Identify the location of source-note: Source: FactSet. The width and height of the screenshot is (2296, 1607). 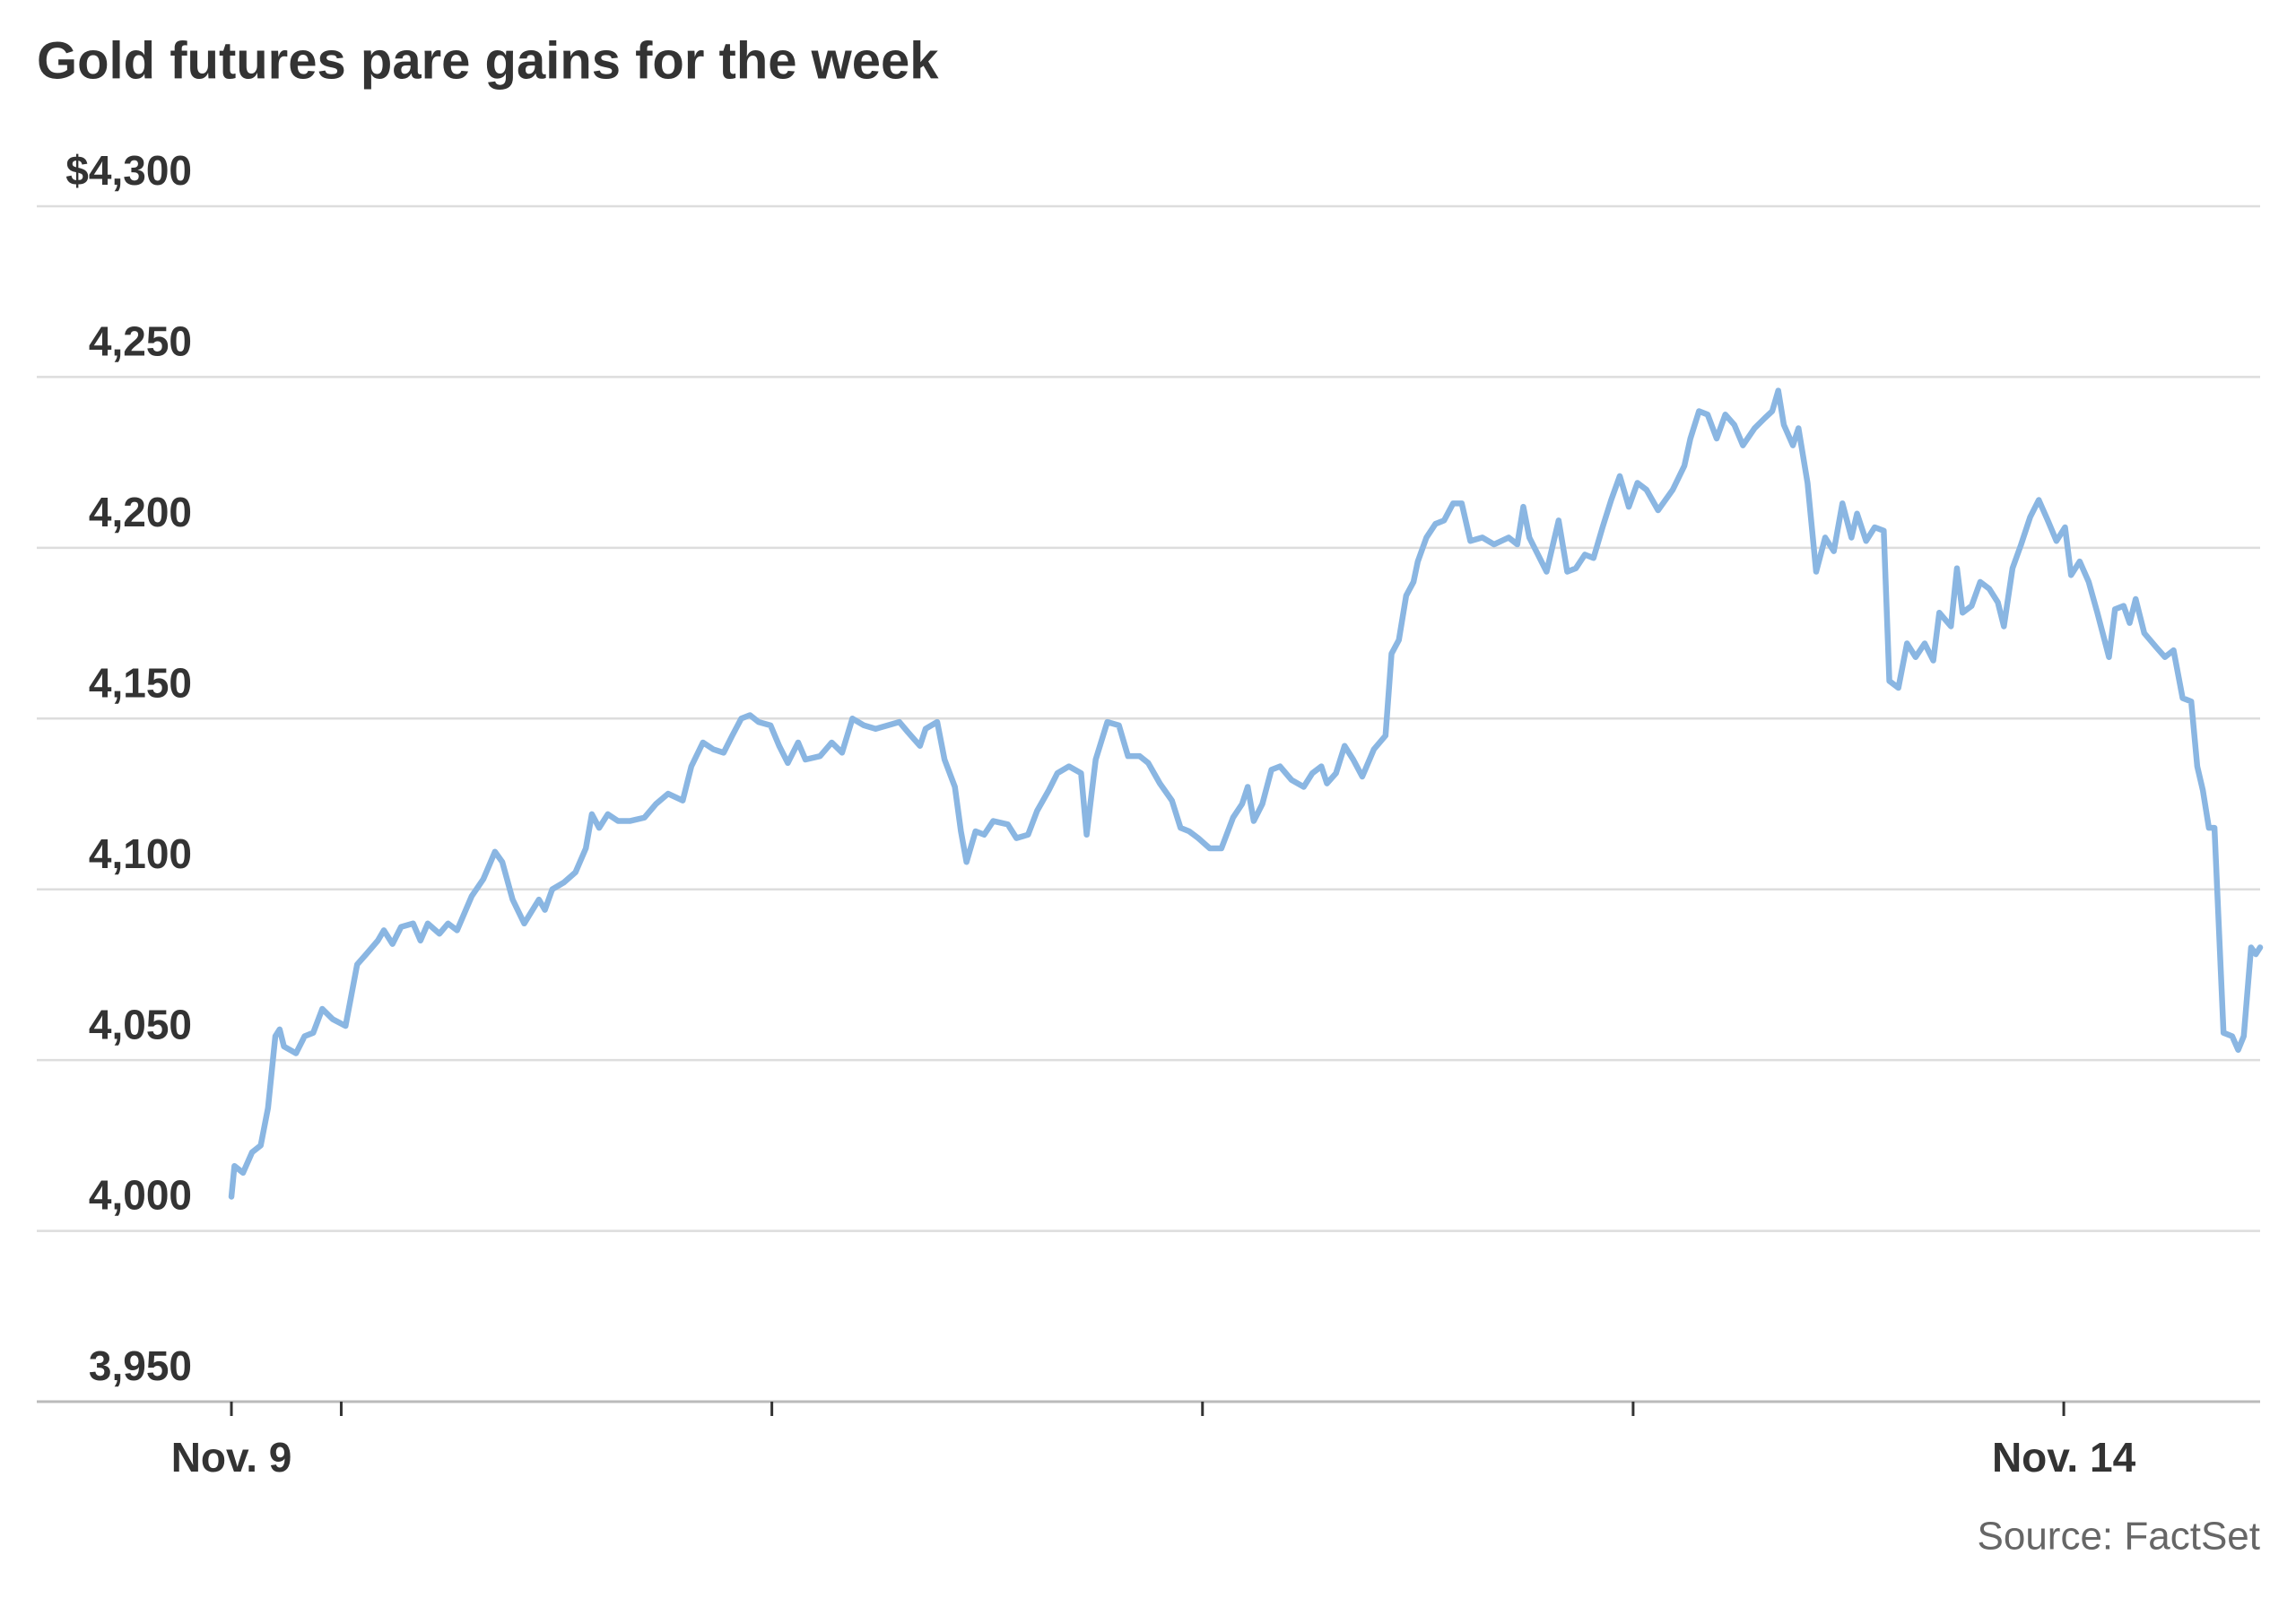
(2119, 1537).